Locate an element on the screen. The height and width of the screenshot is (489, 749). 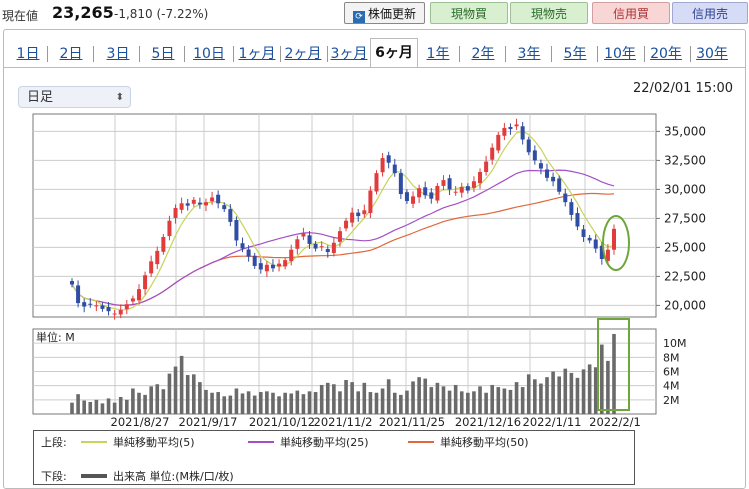
legend-volume-swatch is located at coordinates (94, 476).